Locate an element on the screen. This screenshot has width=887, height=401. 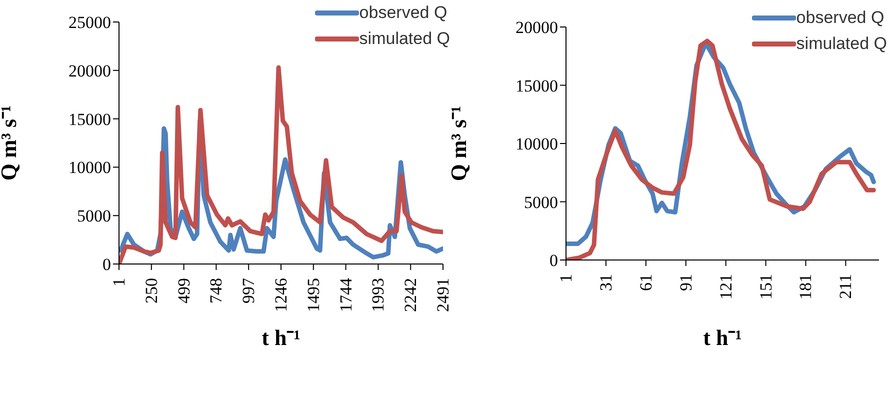
x-tick-label: 151 is located at coordinates (766, 287).